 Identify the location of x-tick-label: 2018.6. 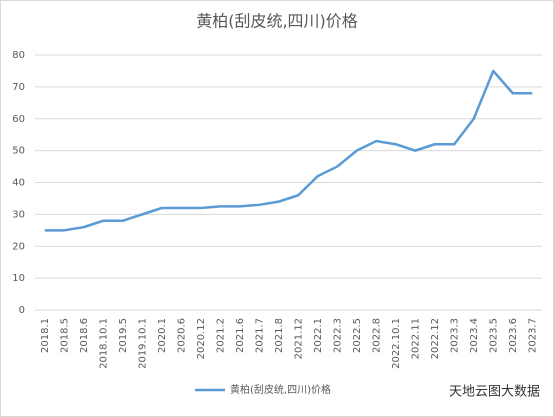
(84, 335).